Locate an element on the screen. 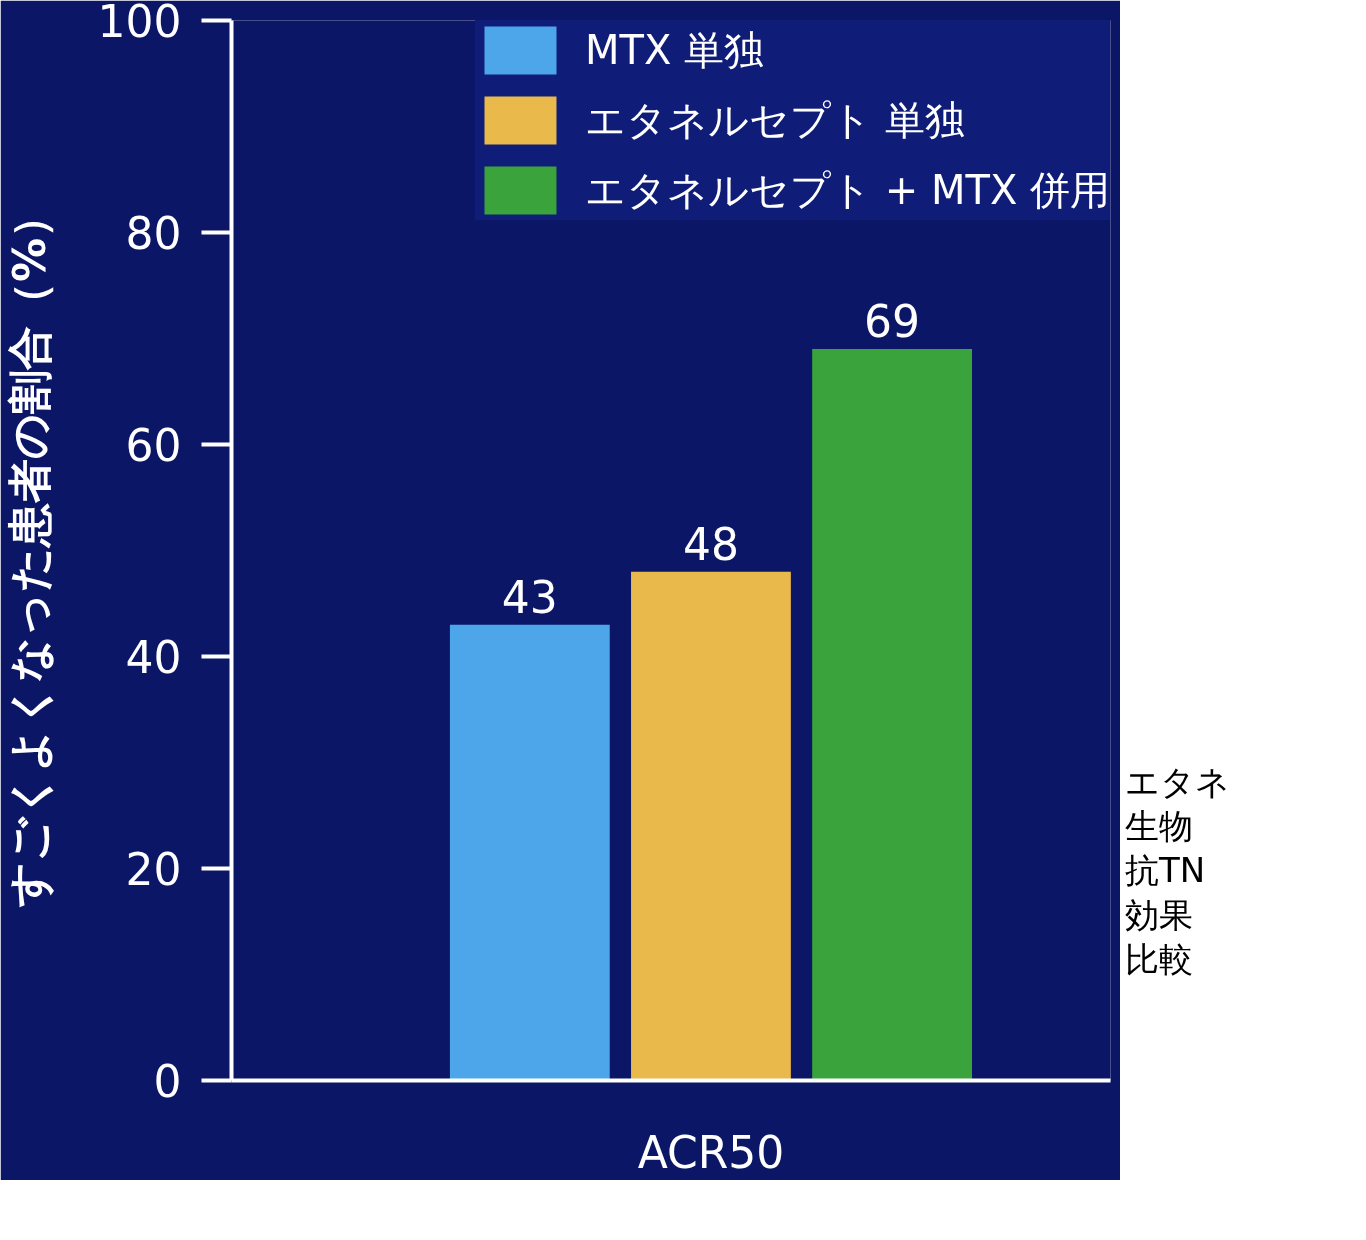  y-tick-label: 0 is located at coordinates (167, 1081).